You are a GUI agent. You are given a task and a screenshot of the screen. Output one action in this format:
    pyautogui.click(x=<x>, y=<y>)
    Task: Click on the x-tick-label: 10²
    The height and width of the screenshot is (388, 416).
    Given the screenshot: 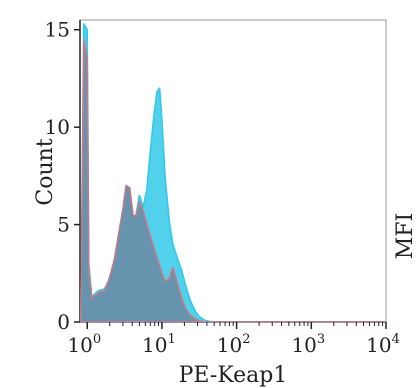 What is the action you would take?
    pyautogui.click(x=234, y=344)
    